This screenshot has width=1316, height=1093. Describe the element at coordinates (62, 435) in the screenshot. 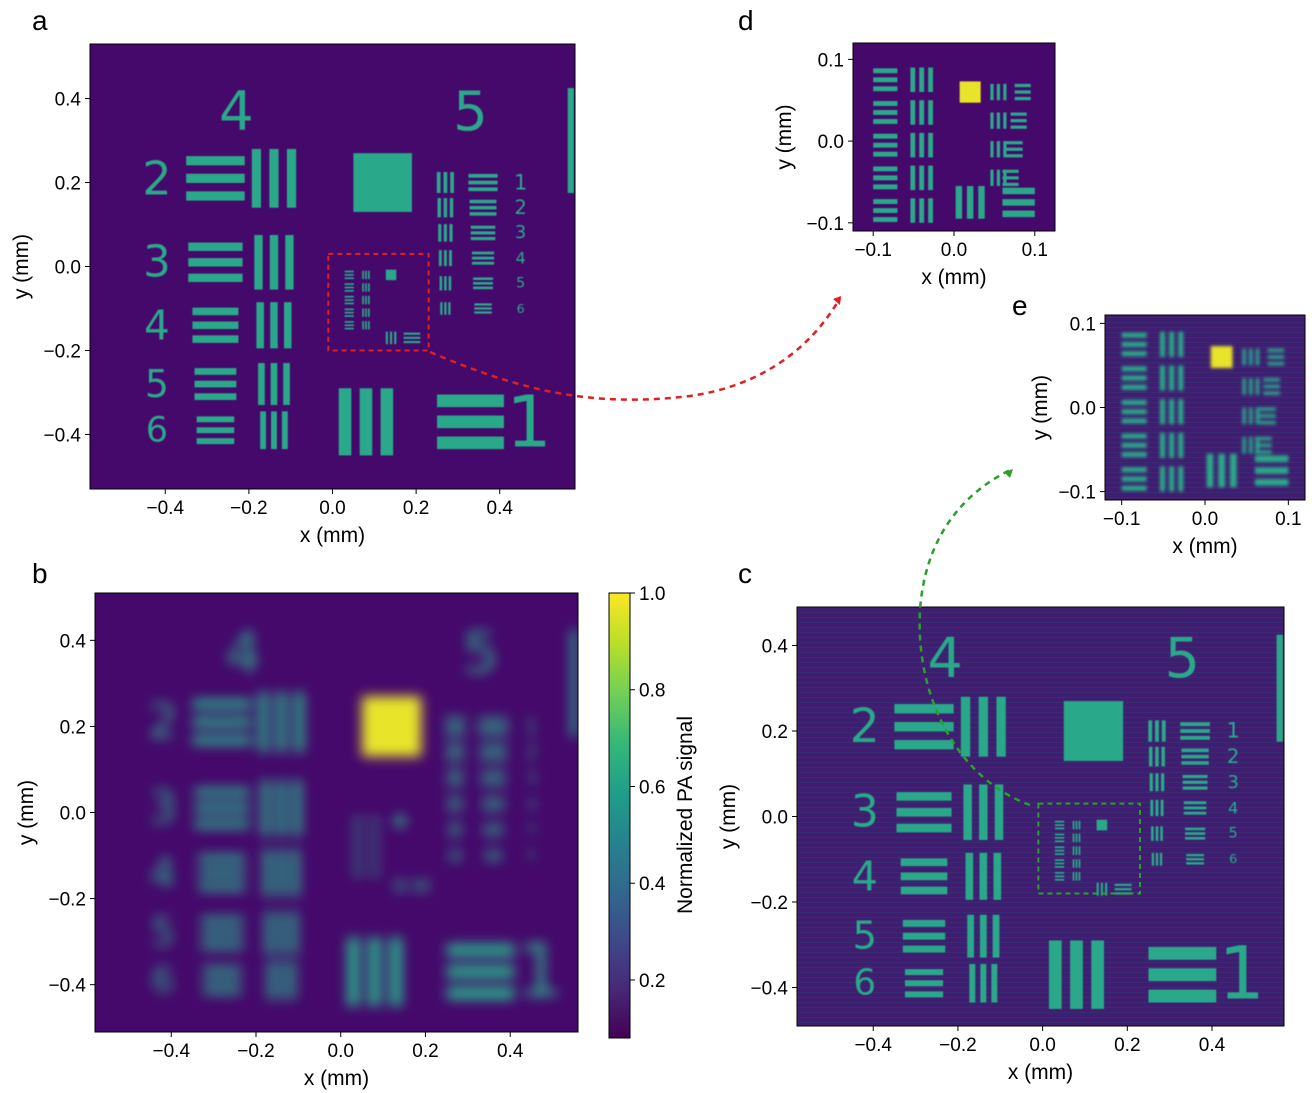

I see `y-tick-label: −0.4` at that location.